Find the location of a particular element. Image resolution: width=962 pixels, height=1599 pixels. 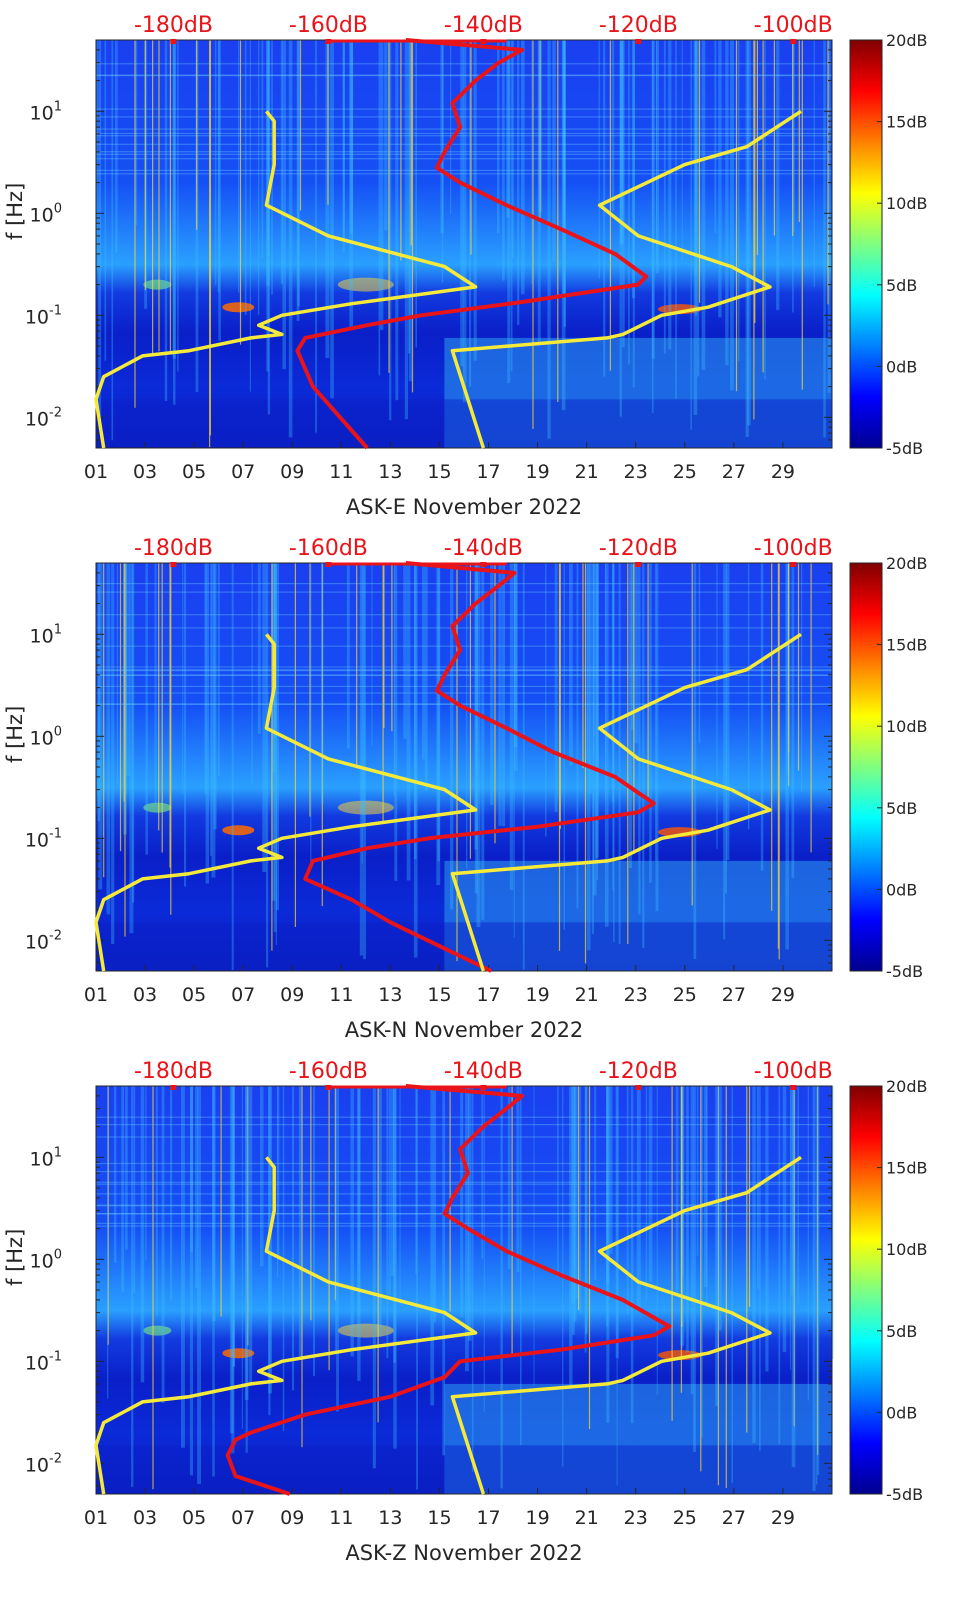

x-tick-label: 27 is located at coordinates (734, 472).